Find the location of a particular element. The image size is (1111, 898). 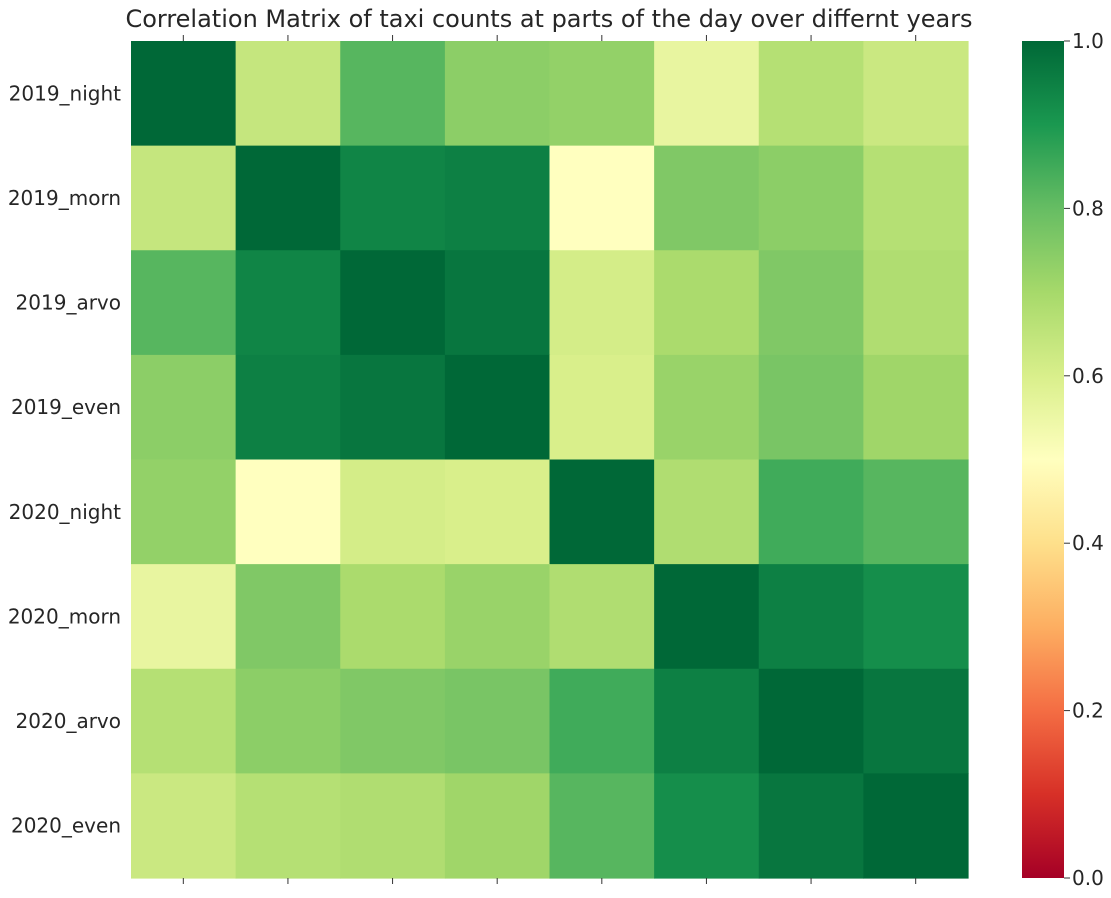

colorbar: 0.0 0.2 0.4 0.6 0.8 1.0 is located at coordinates (1063, 459).